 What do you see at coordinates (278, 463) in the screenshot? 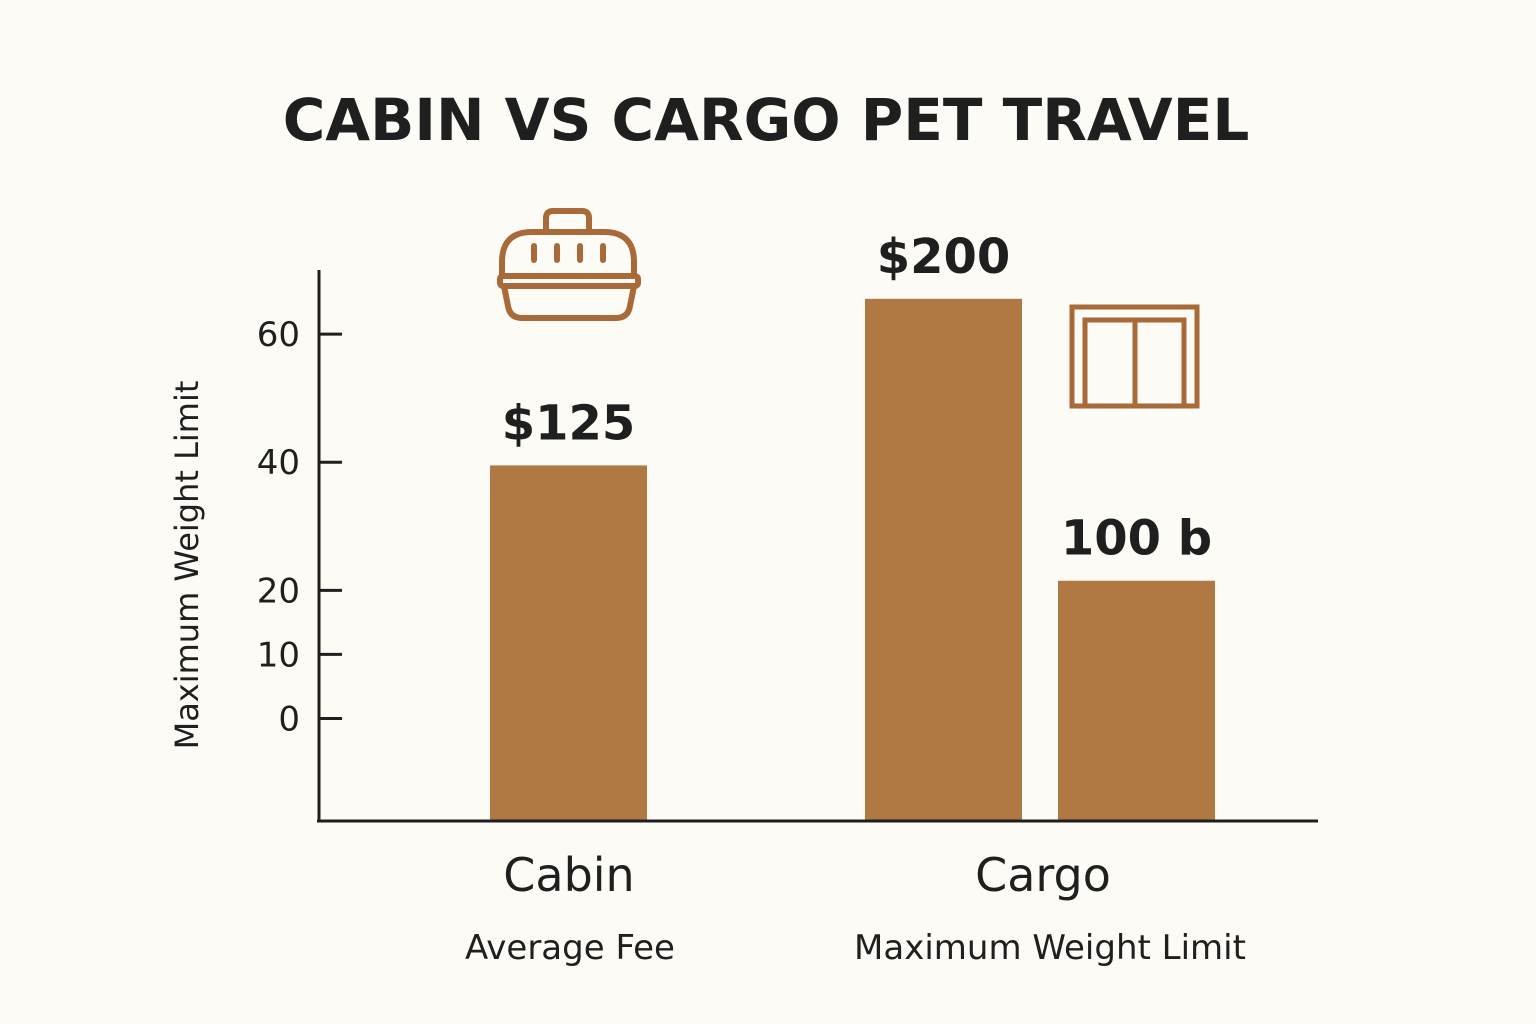
I see `y-tick-label: 40` at bounding box center [278, 463].